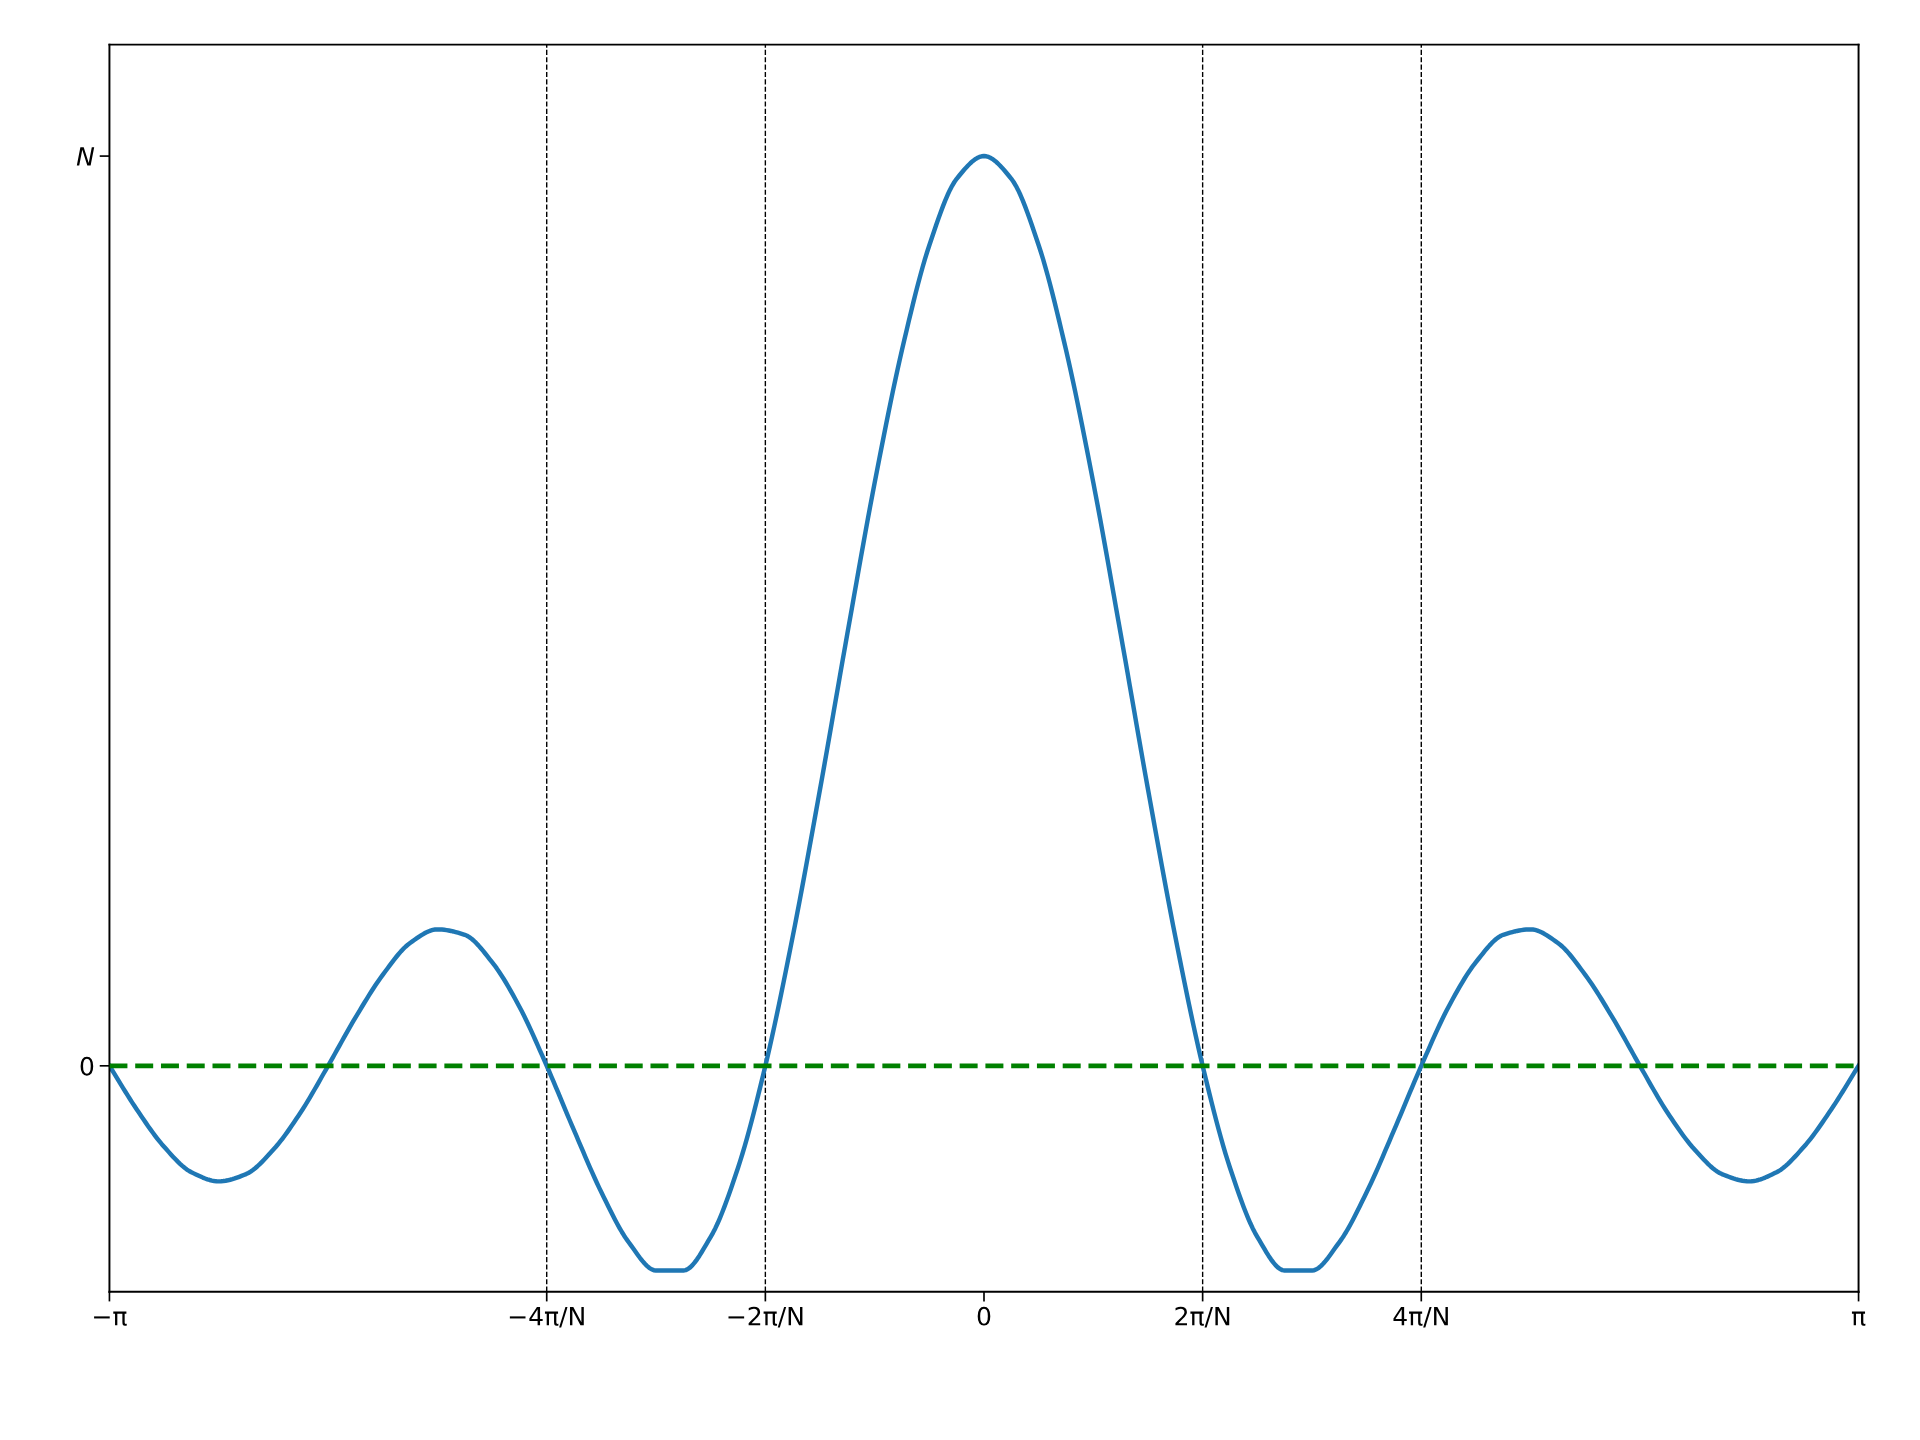 This screenshot has width=1920, height=1440. What do you see at coordinates (110, 1318) in the screenshot?
I see `x-tick-label: −π` at bounding box center [110, 1318].